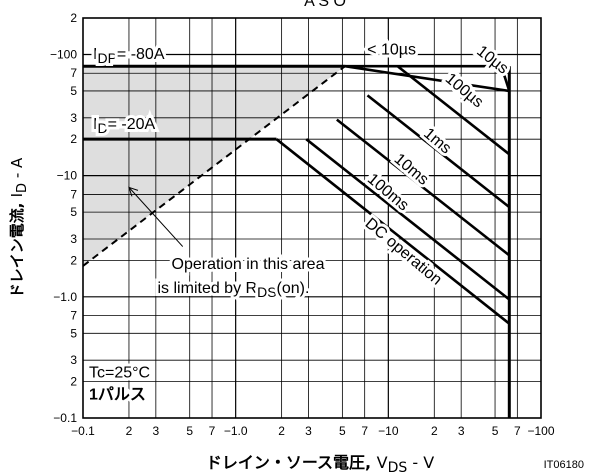 The image size is (594, 474). What do you see at coordinates (83, 431) in the screenshot?
I see `x-tick-label: −0.1` at bounding box center [83, 431].